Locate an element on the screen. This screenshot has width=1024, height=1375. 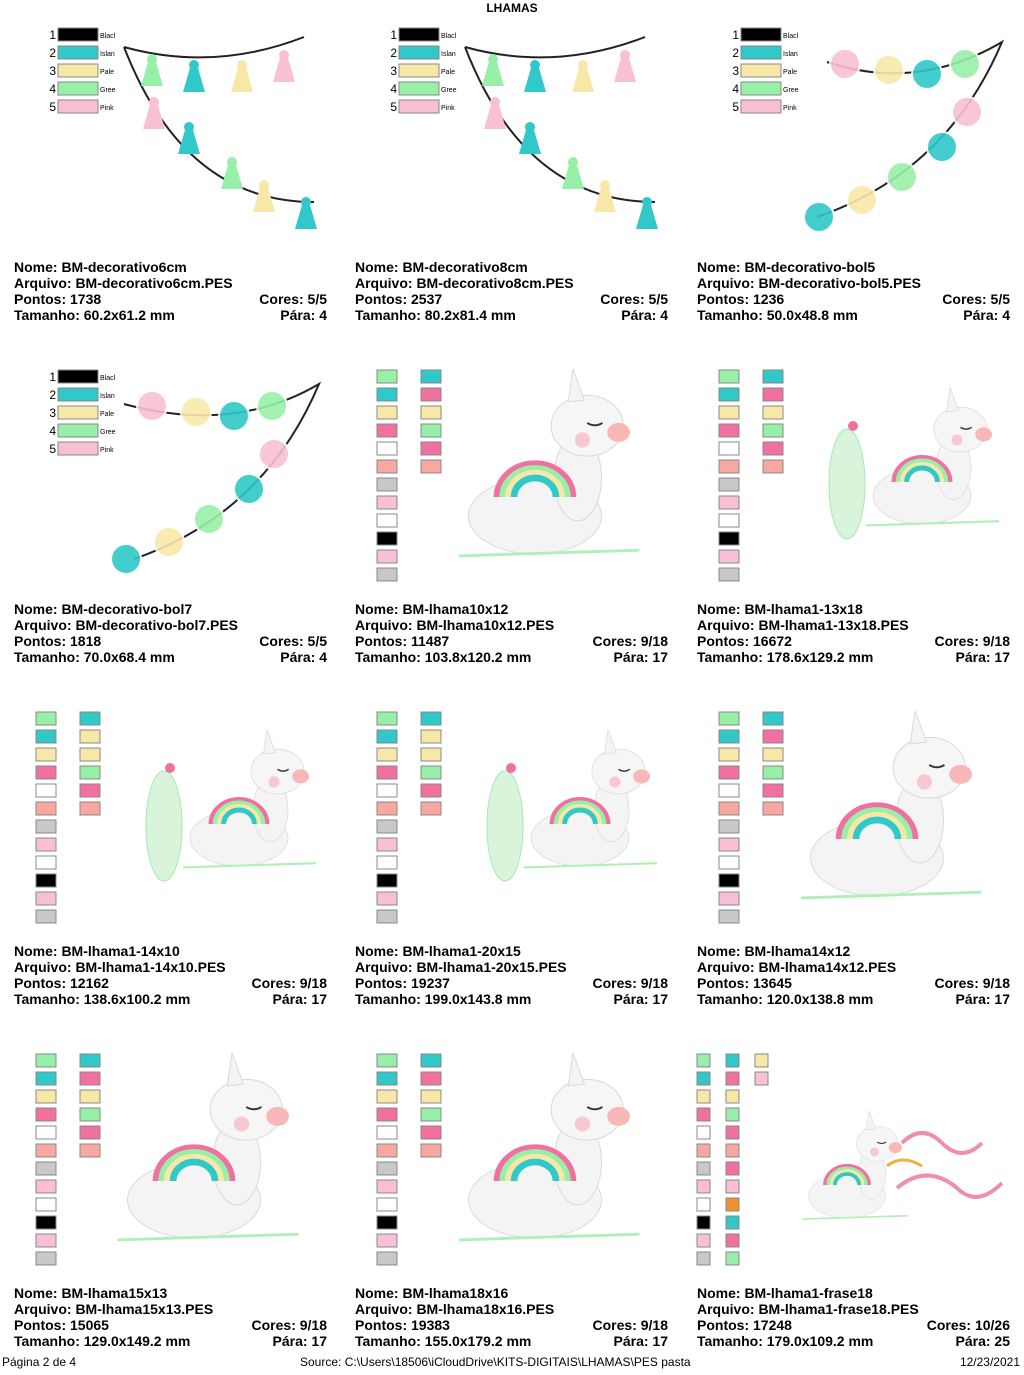
garland-string is located at coordinates (214, 47).